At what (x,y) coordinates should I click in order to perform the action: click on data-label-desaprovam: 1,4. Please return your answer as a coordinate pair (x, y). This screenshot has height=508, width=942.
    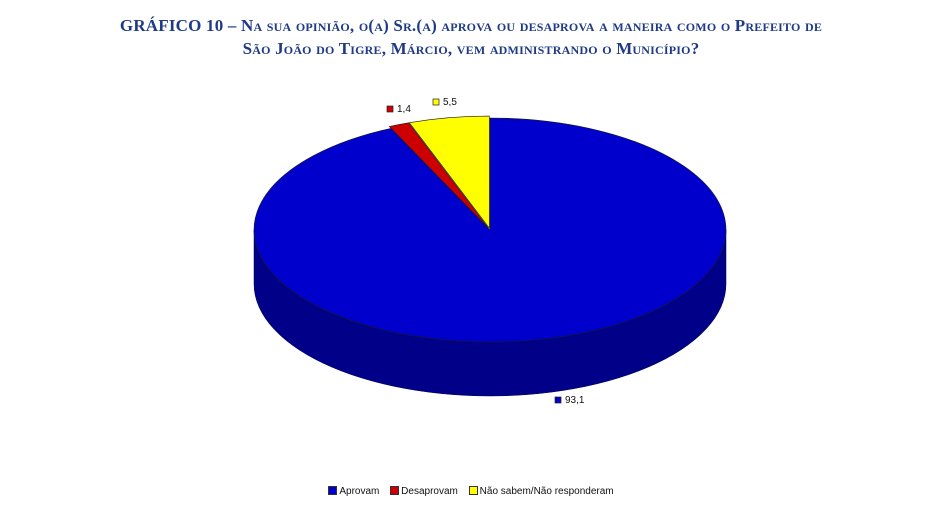
    Looking at the image, I should click on (404, 109).